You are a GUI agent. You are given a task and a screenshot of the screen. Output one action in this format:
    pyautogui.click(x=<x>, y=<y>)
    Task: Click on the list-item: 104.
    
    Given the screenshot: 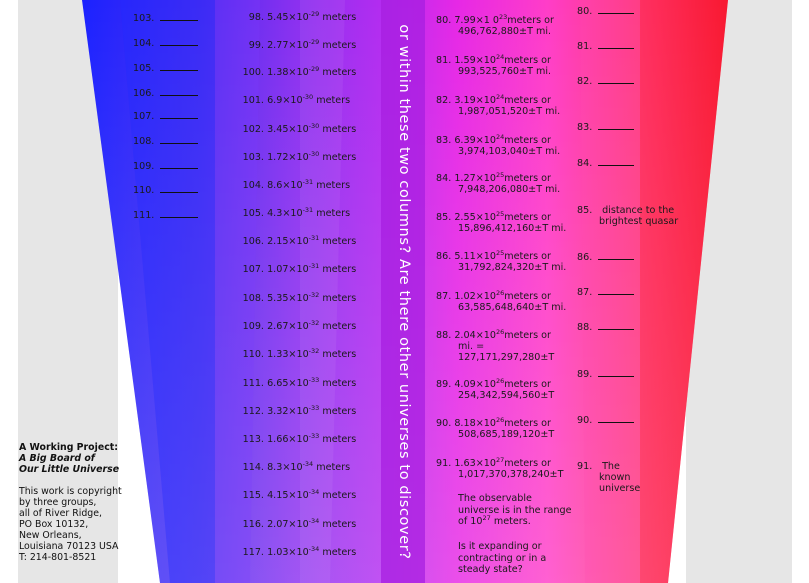 What is the action you would take?
    pyautogui.click(x=166, y=43)
    